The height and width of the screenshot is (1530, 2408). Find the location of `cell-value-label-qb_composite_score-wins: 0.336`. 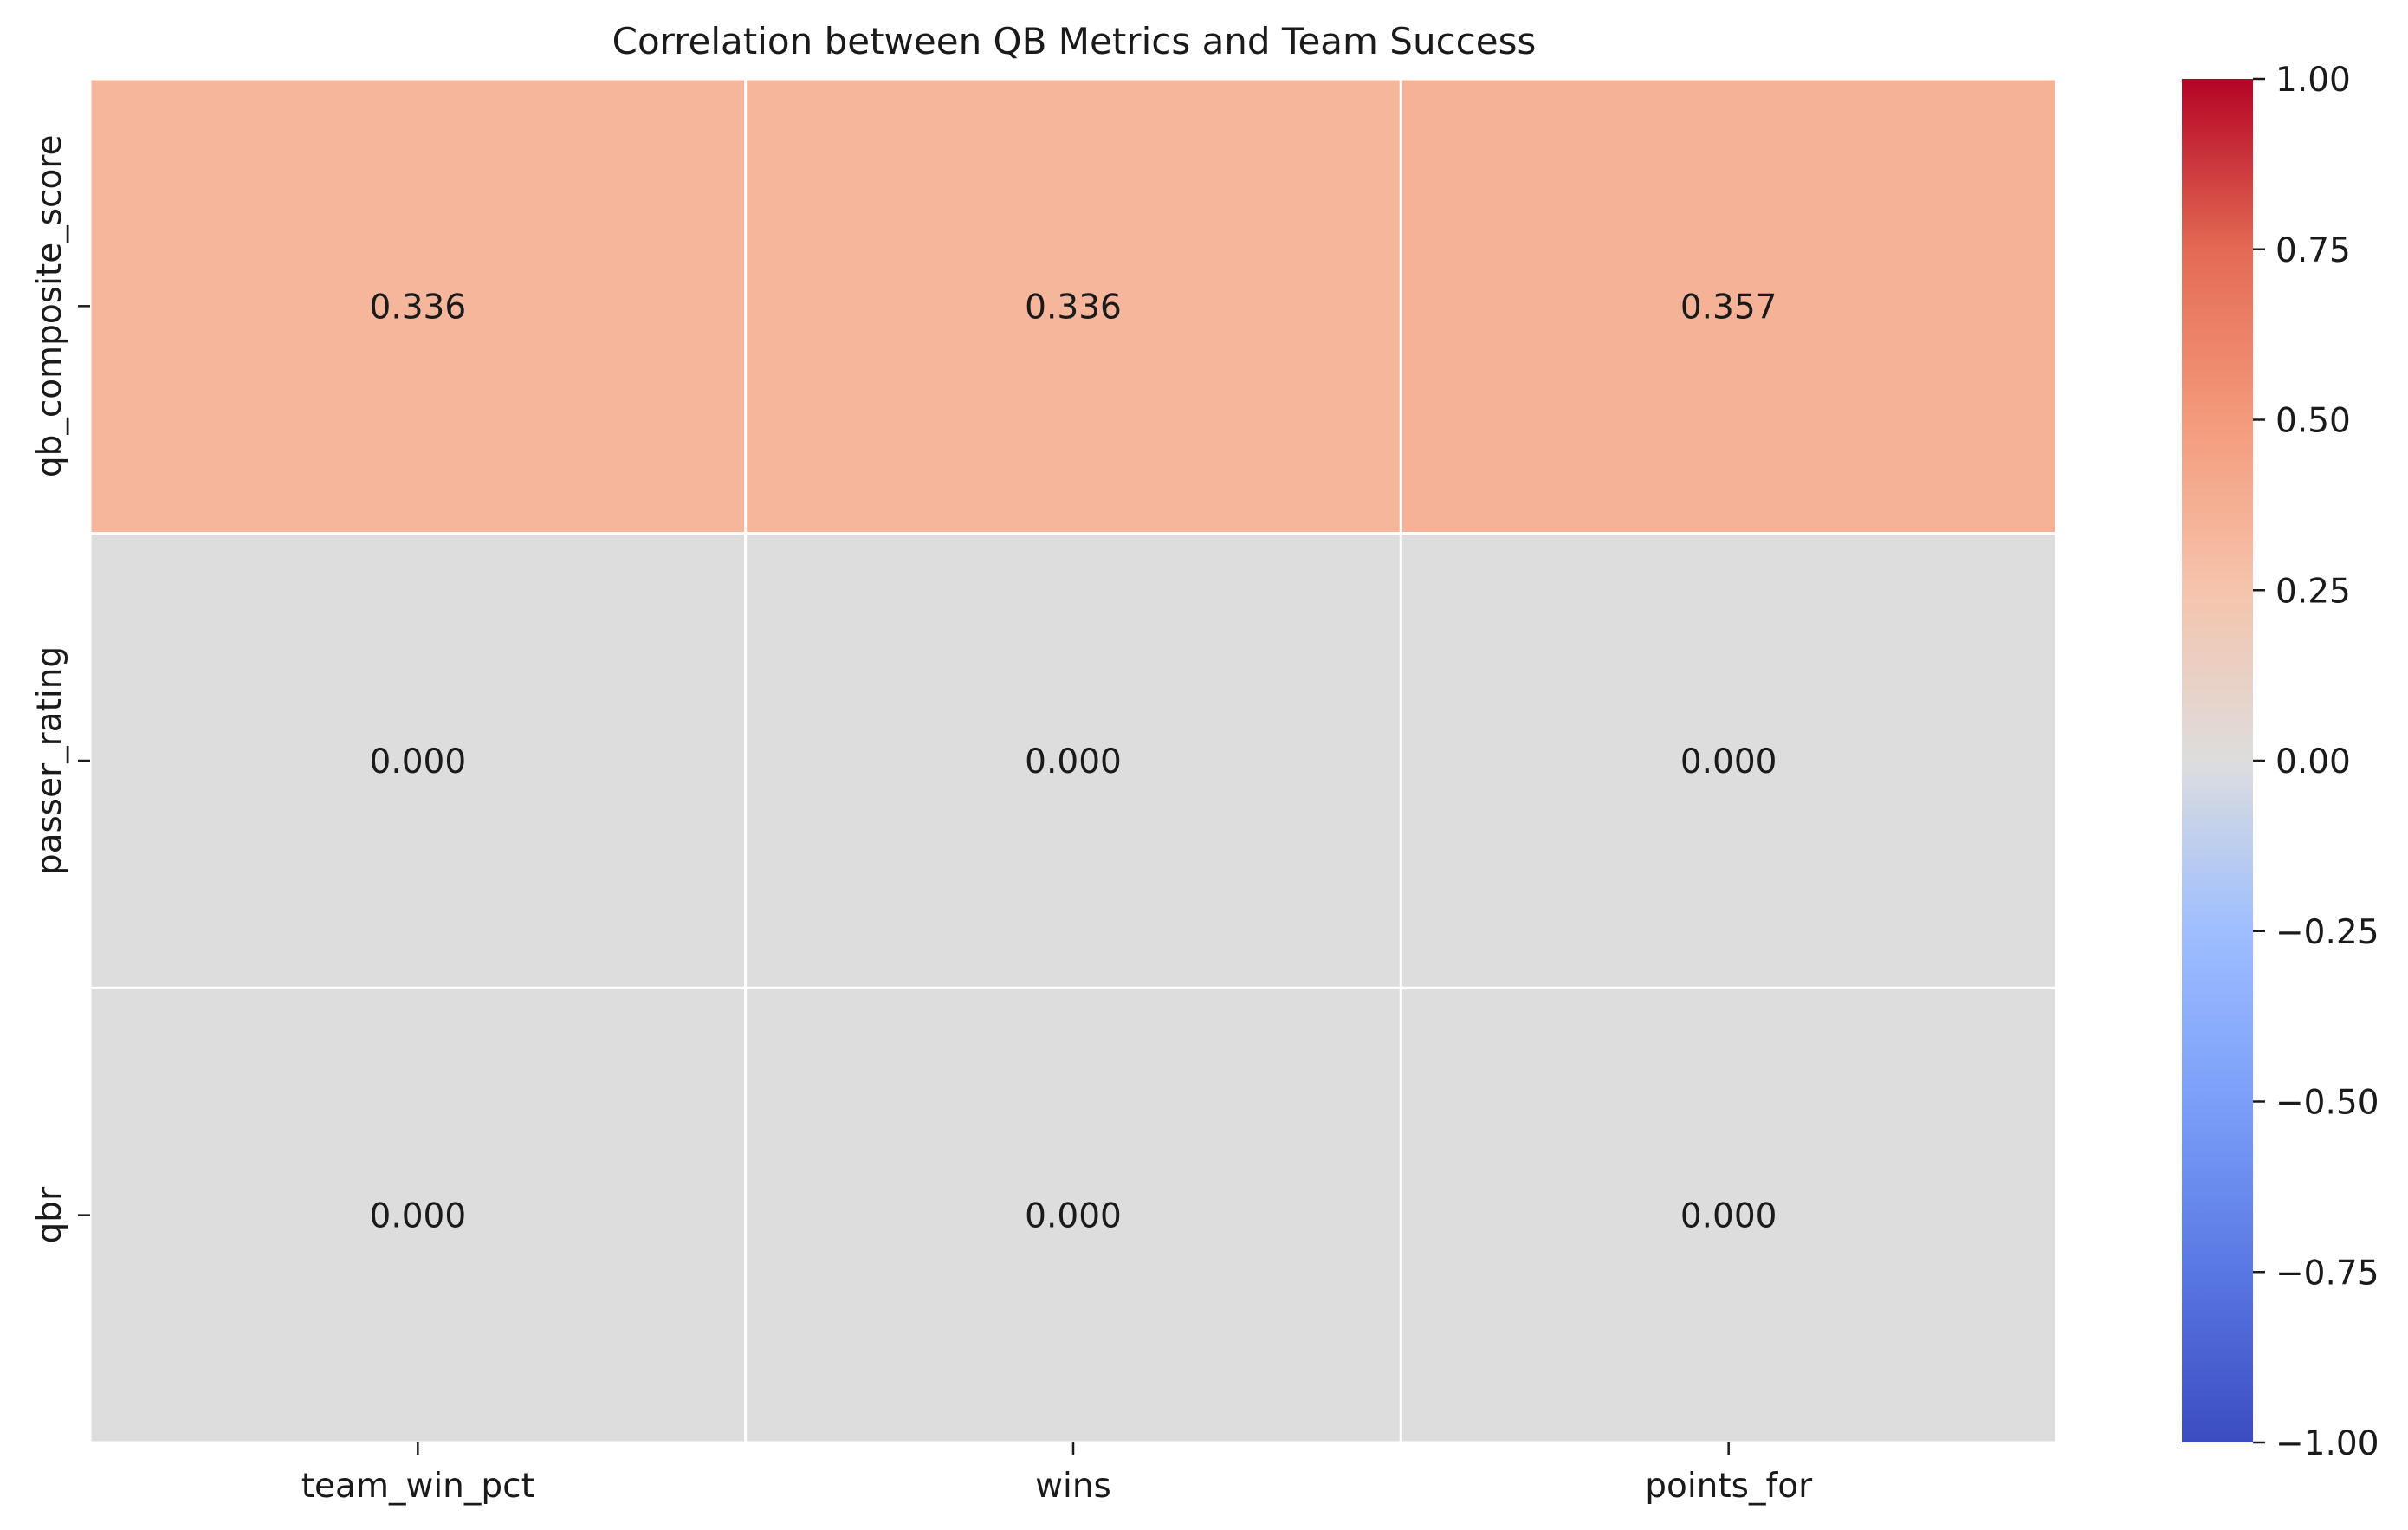

cell-value-label-qb_composite_score-wins: 0.336 is located at coordinates (1073, 307).